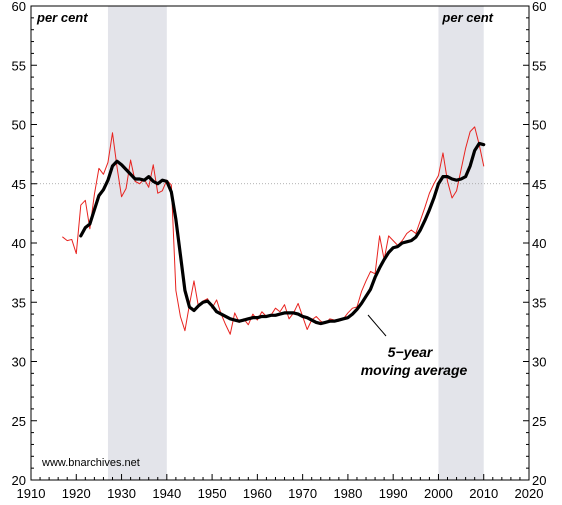 The width and height of the screenshot is (562, 505). I want to click on x-tick-label: 1940, so click(166, 493).